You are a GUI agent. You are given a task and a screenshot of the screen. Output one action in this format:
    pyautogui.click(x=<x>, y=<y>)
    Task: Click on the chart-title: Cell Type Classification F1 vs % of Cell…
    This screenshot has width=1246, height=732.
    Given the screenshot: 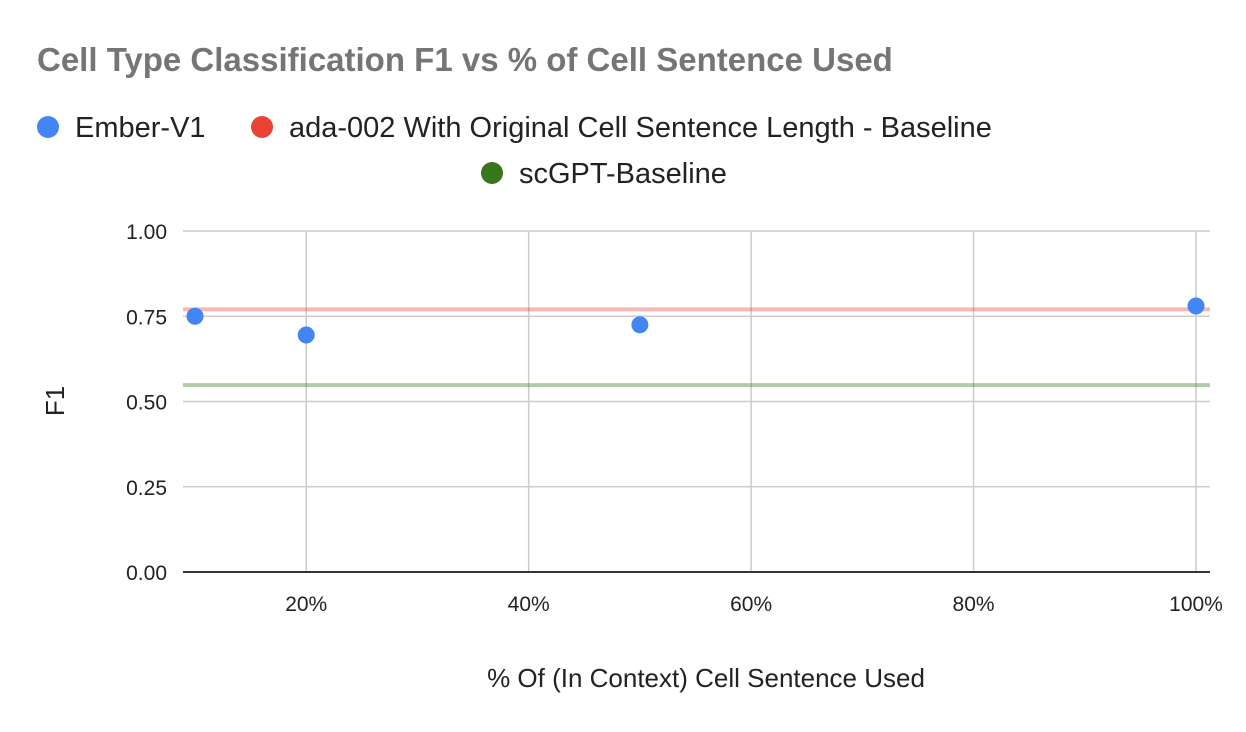 What is the action you would take?
    pyautogui.click(x=465, y=59)
    